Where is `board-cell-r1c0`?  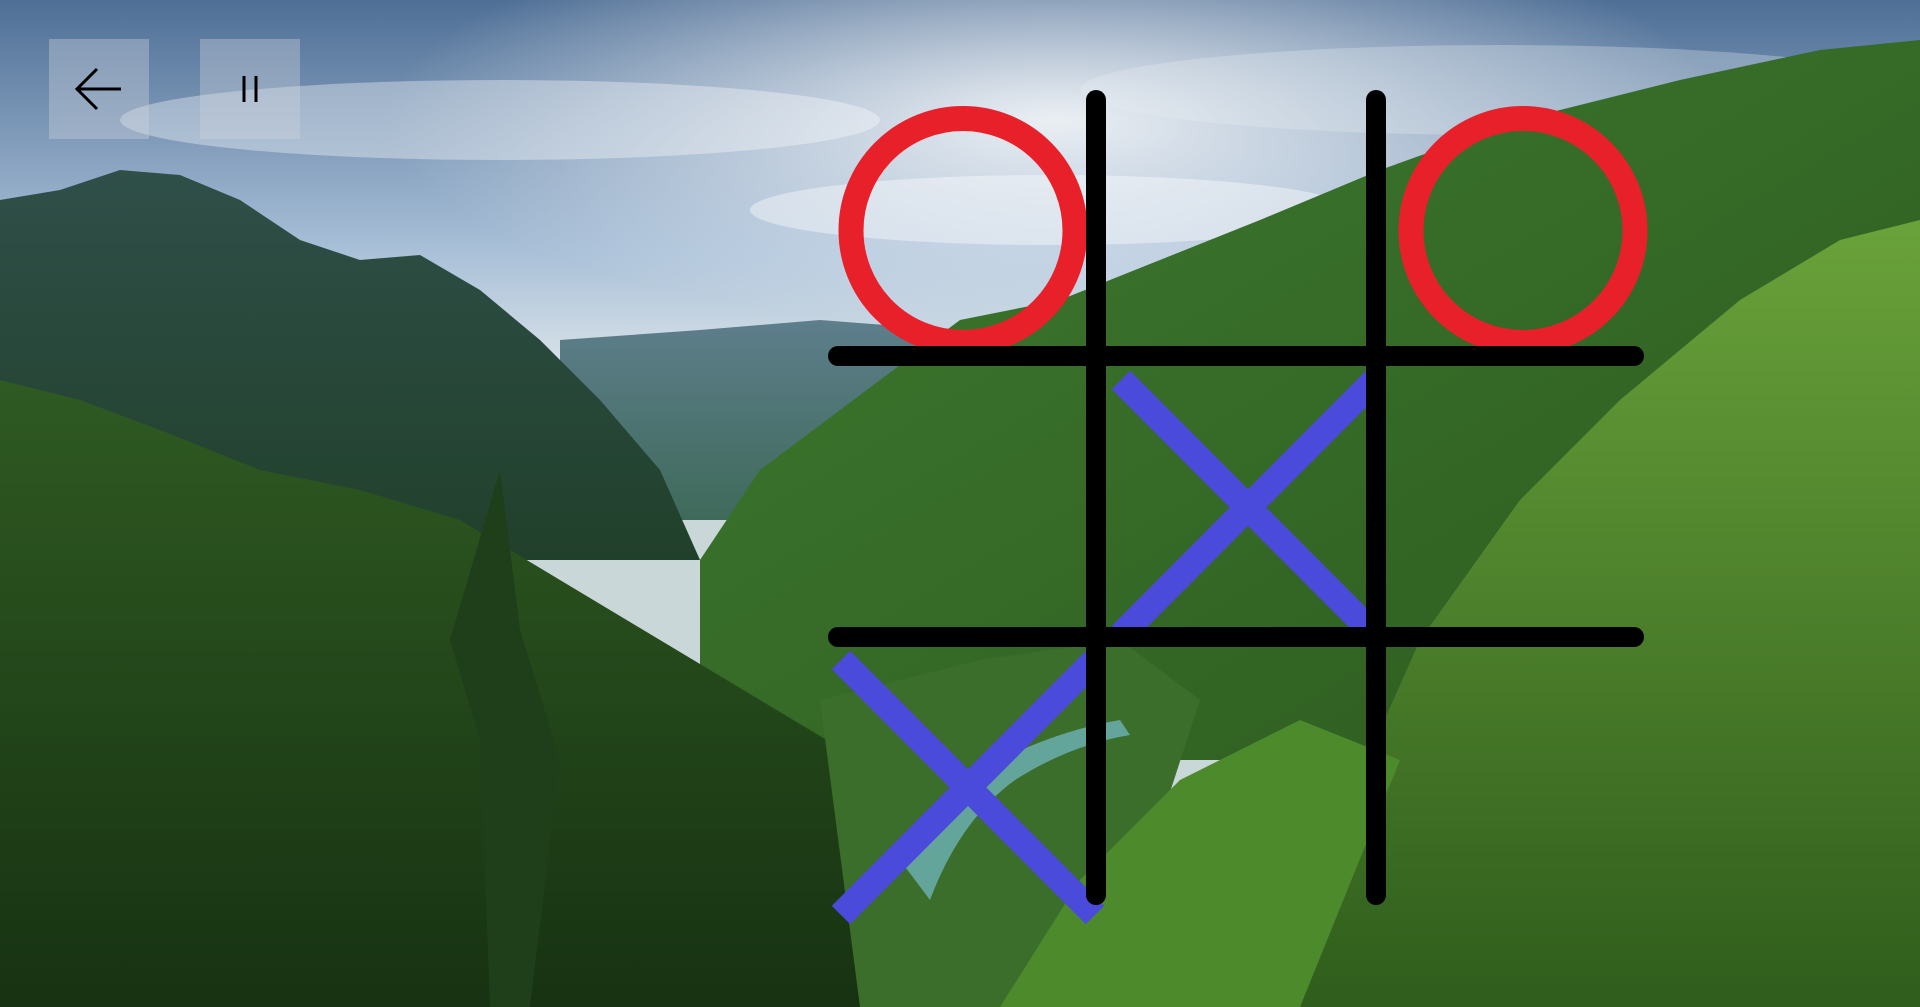 board-cell-r1c0 is located at coordinates (968, 507).